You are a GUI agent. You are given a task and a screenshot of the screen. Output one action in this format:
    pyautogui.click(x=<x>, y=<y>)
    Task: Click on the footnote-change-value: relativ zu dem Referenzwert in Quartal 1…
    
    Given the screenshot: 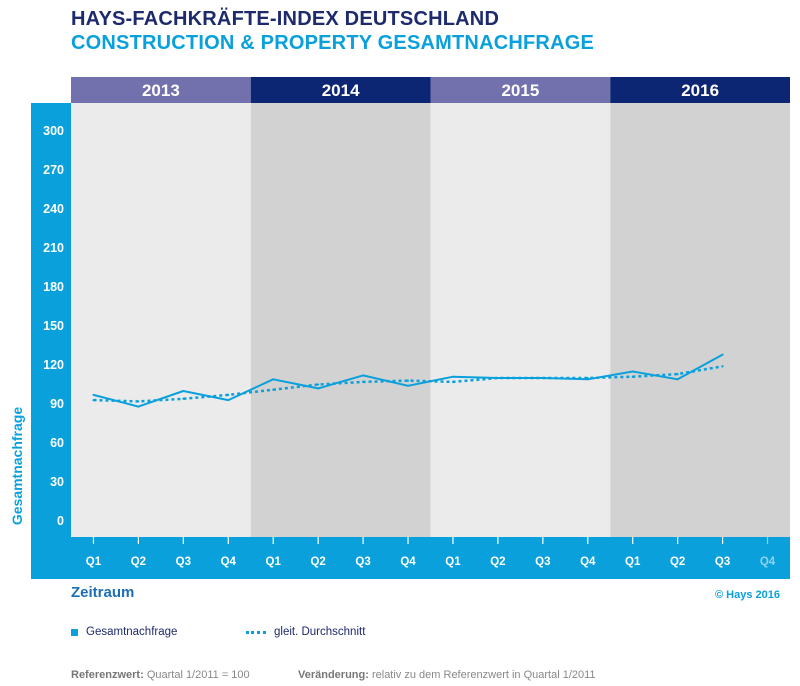 What is the action you would take?
    pyautogui.click(x=483, y=675)
    